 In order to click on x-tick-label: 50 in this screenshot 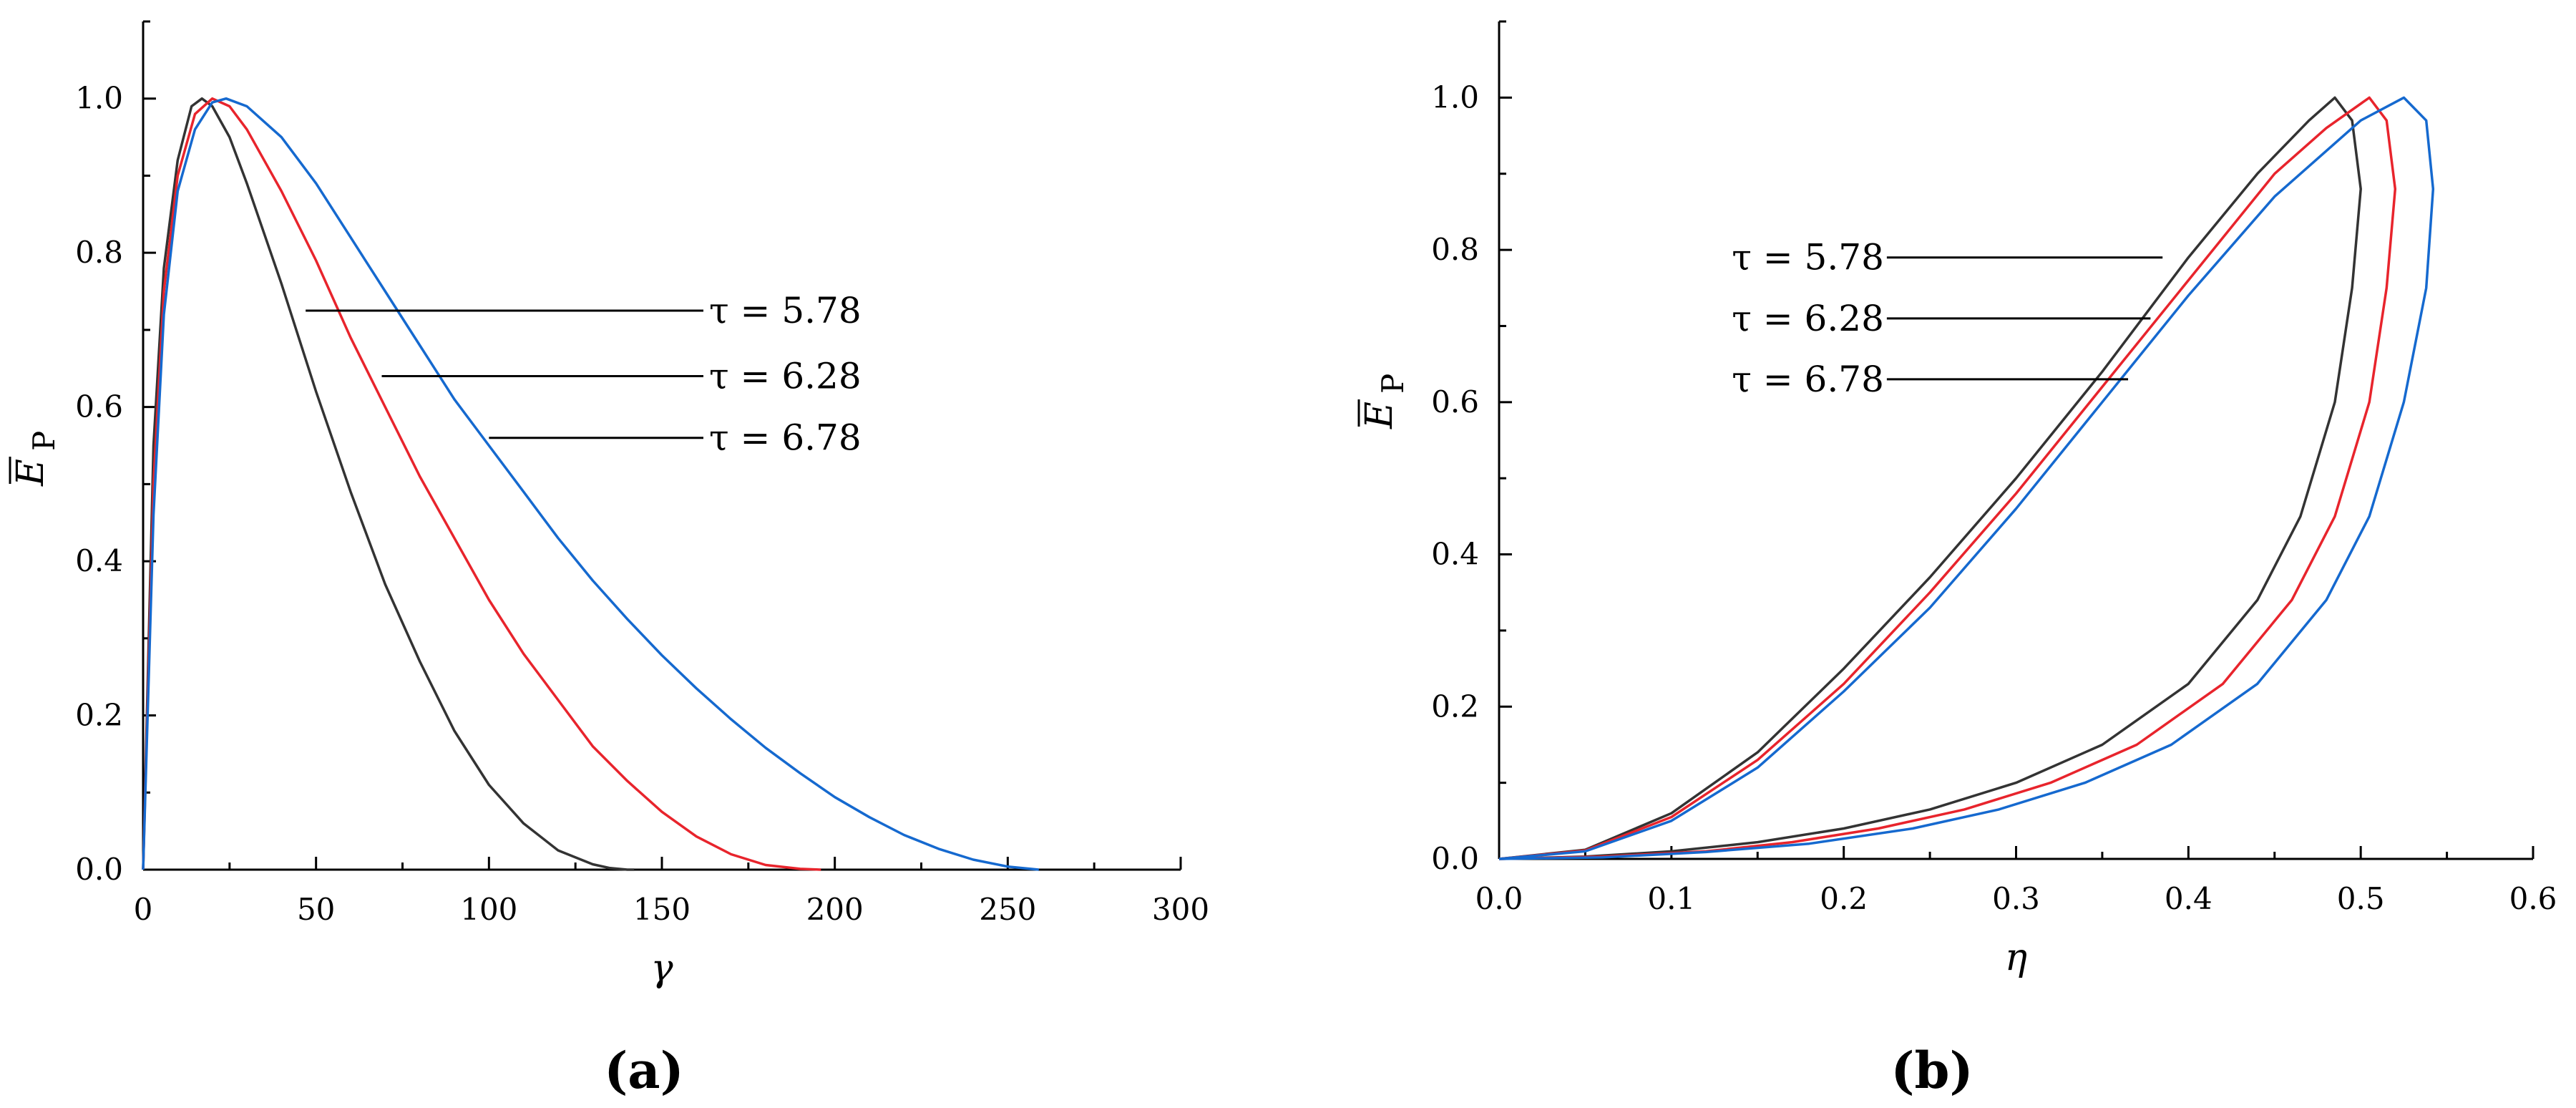, I will do `click(316, 909)`.